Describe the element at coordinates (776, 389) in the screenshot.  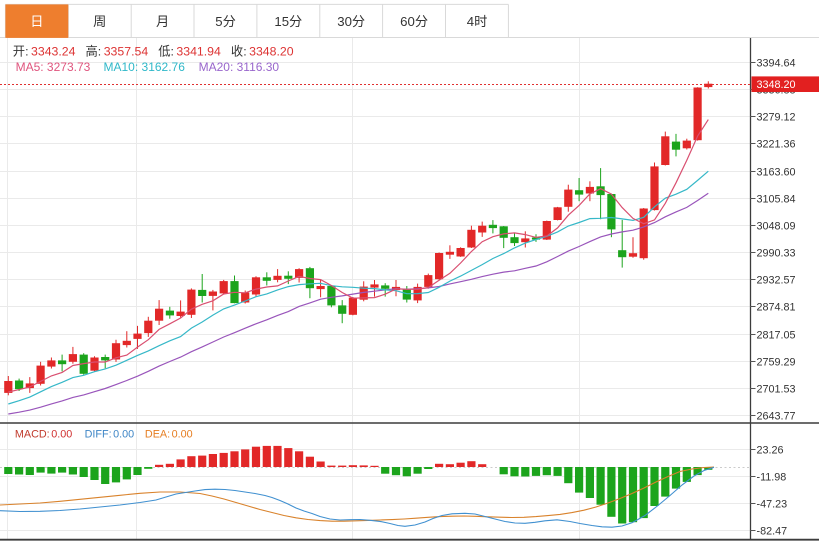
I see `svg-text: 2701.53` at that location.